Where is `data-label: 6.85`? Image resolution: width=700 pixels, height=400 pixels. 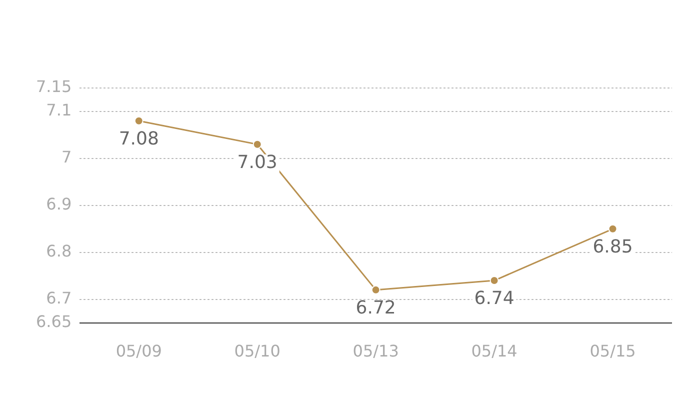
data-label: 6.85 is located at coordinates (612, 247).